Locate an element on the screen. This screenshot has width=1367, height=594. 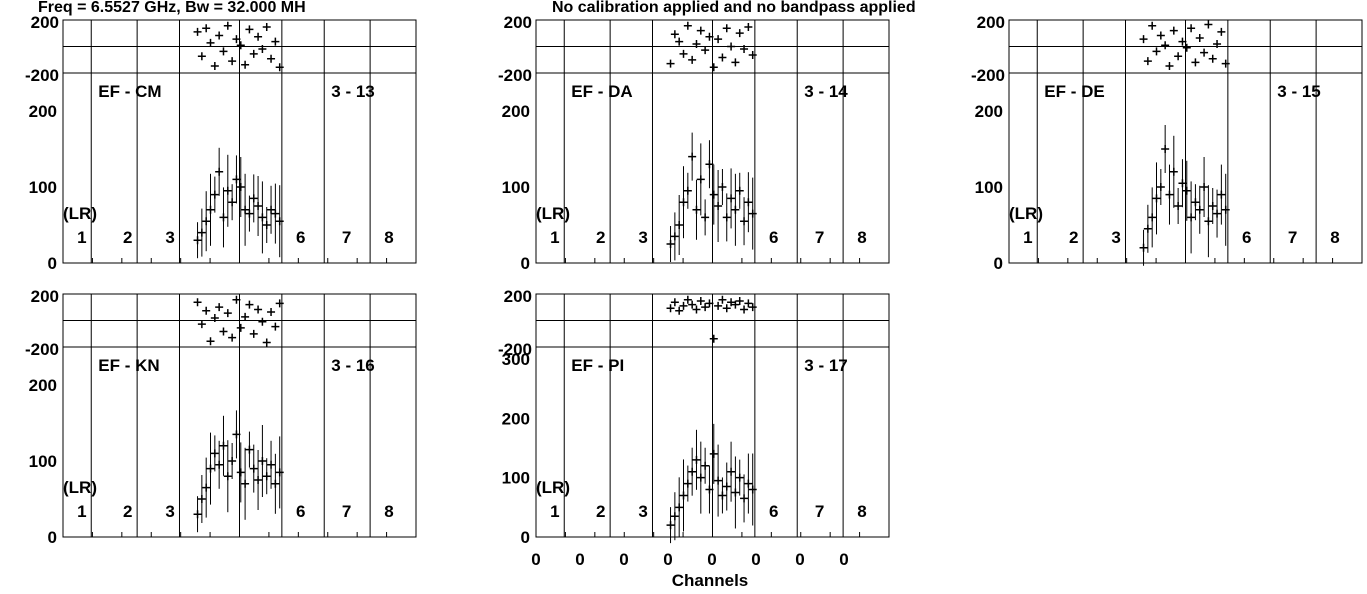
baseline-label: EF - DE is located at coordinates (1074, 91).